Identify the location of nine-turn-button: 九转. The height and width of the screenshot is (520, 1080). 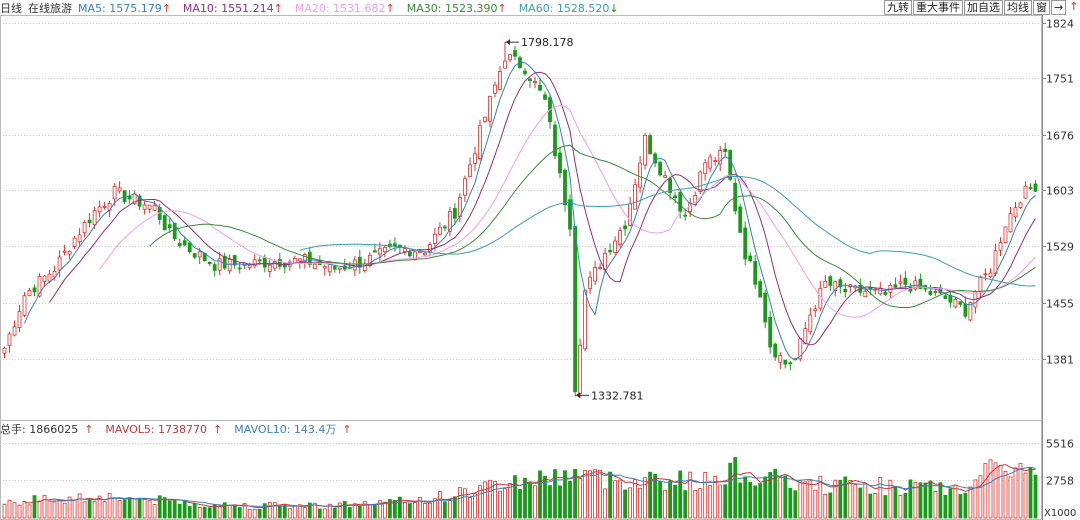
(898, 7).